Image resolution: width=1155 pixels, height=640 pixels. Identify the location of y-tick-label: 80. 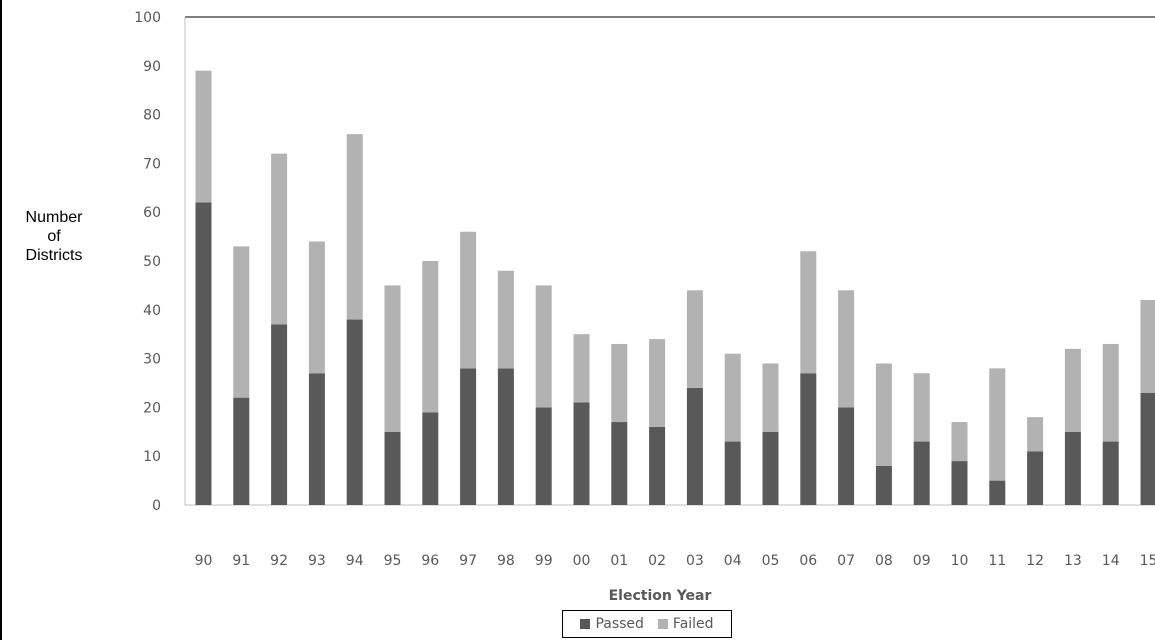
(152, 116).